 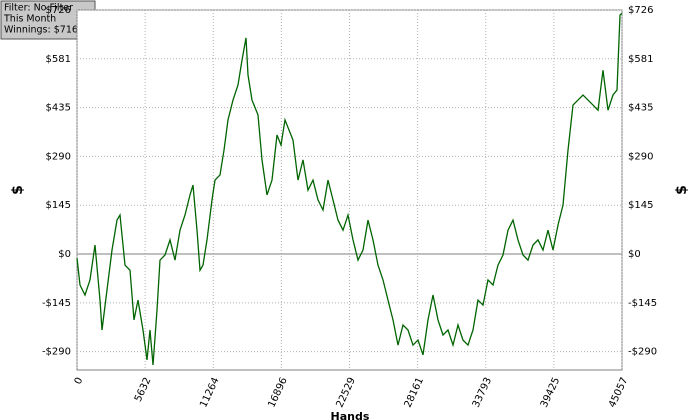 What do you see at coordinates (56, 303) in the screenshot?
I see `y-tick-label: -$145` at bounding box center [56, 303].